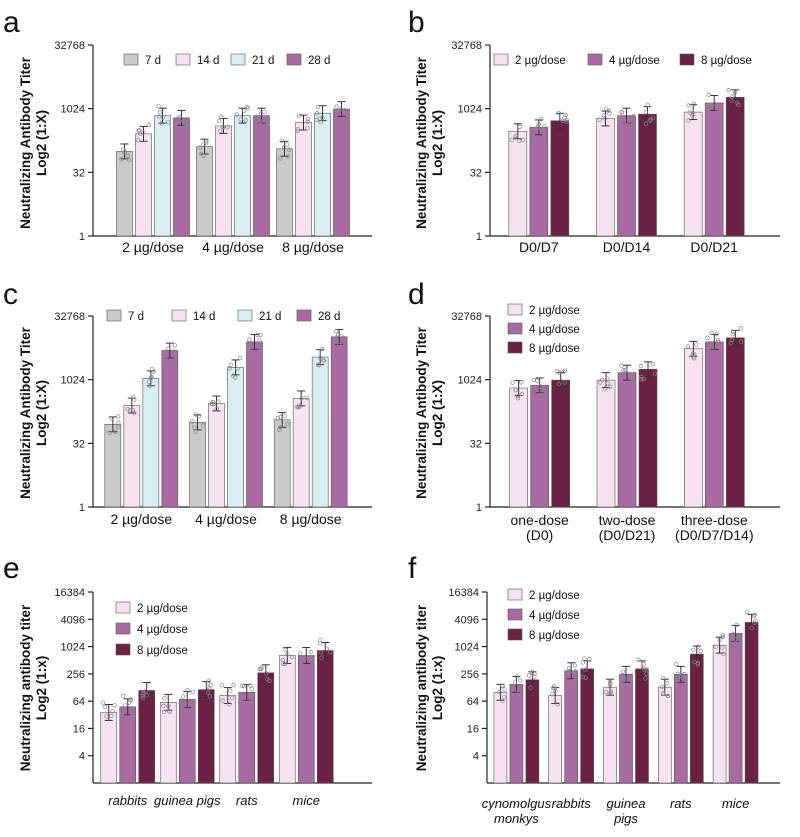  What do you see at coordinates (69, 46) in the screenshot?
I see `y-tick-label: 32768` at bounding box center [69, 46].